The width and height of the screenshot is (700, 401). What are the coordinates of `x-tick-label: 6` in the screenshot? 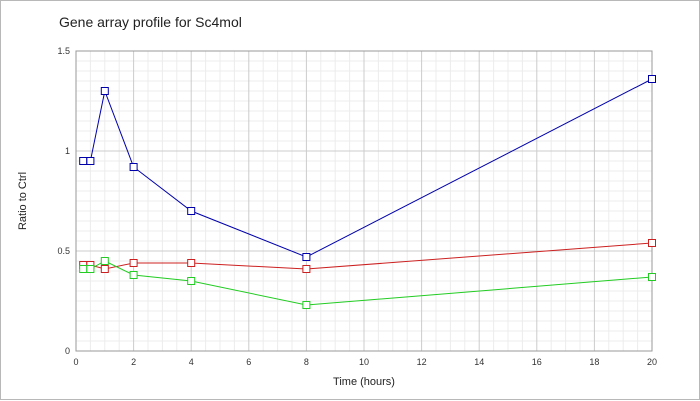 It's located at (248, 362).